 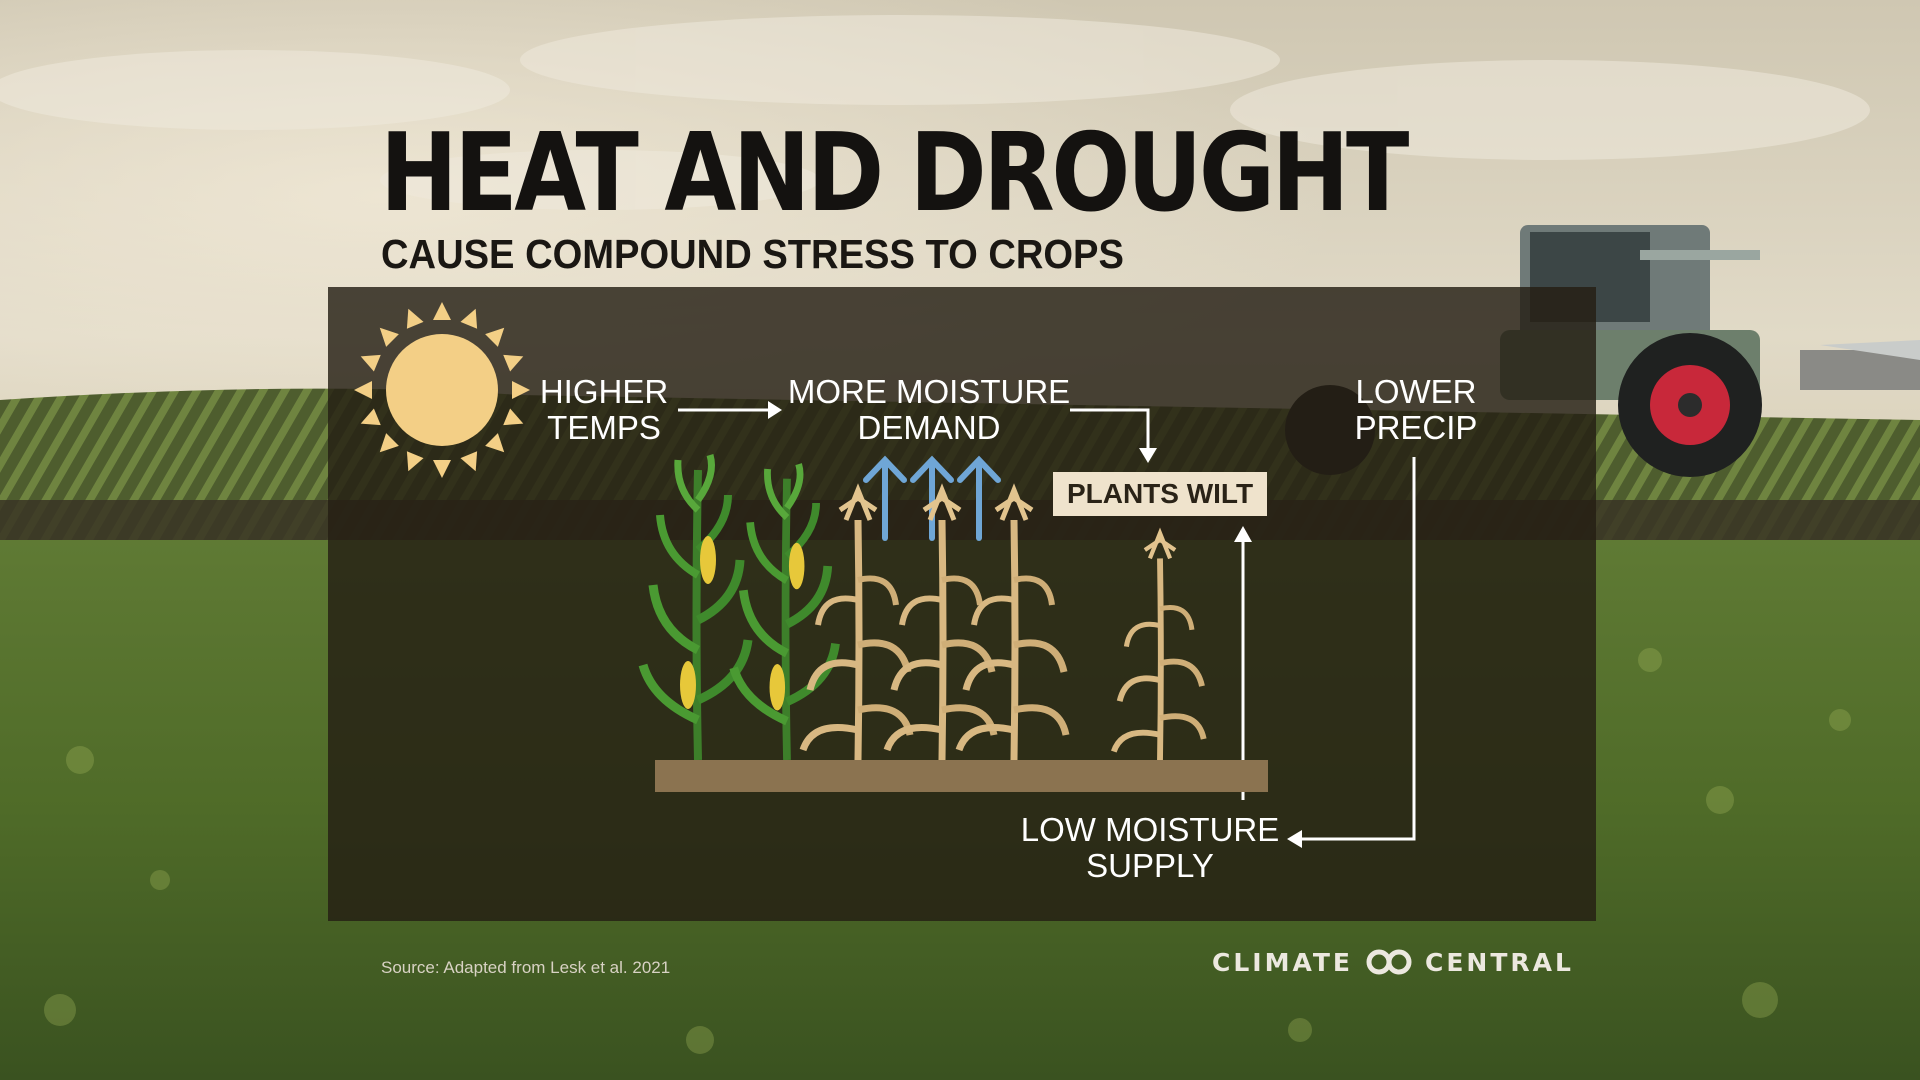 What do you see at coordinates (894, 173) in the screenshot?
I see `page-title: HEAT AND DROUGHT` at bounding box center [894, 173].